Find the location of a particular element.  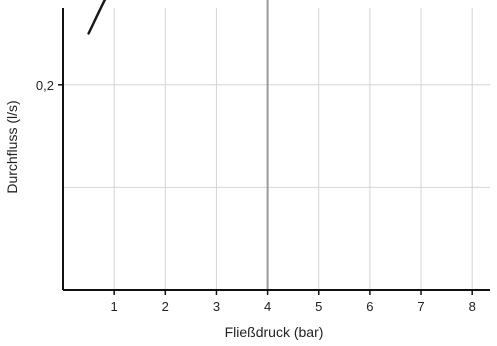

data-series is located at coordinates (97, 17).